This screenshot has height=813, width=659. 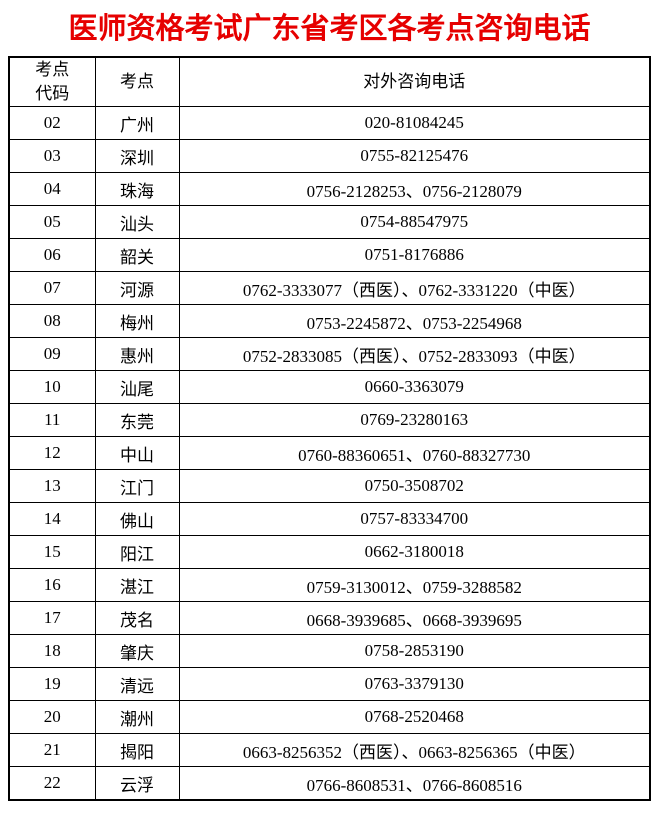 I want to click on table-row: 17 茂名 0668-3939685、0668-3939695, so click(x=329, y=618).